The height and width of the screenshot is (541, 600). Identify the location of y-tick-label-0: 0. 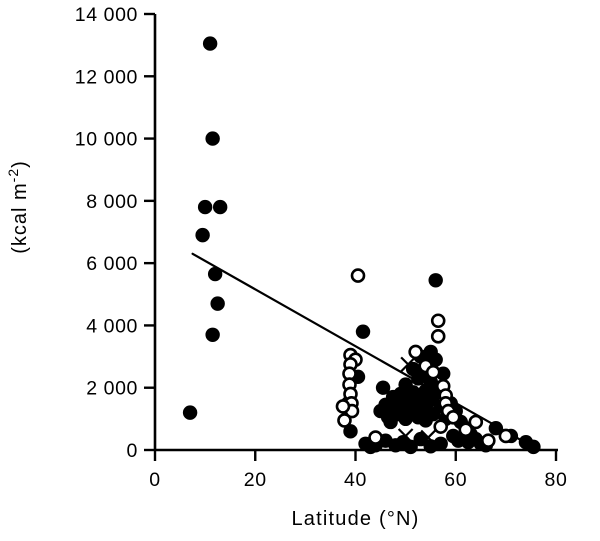
(132, 451).